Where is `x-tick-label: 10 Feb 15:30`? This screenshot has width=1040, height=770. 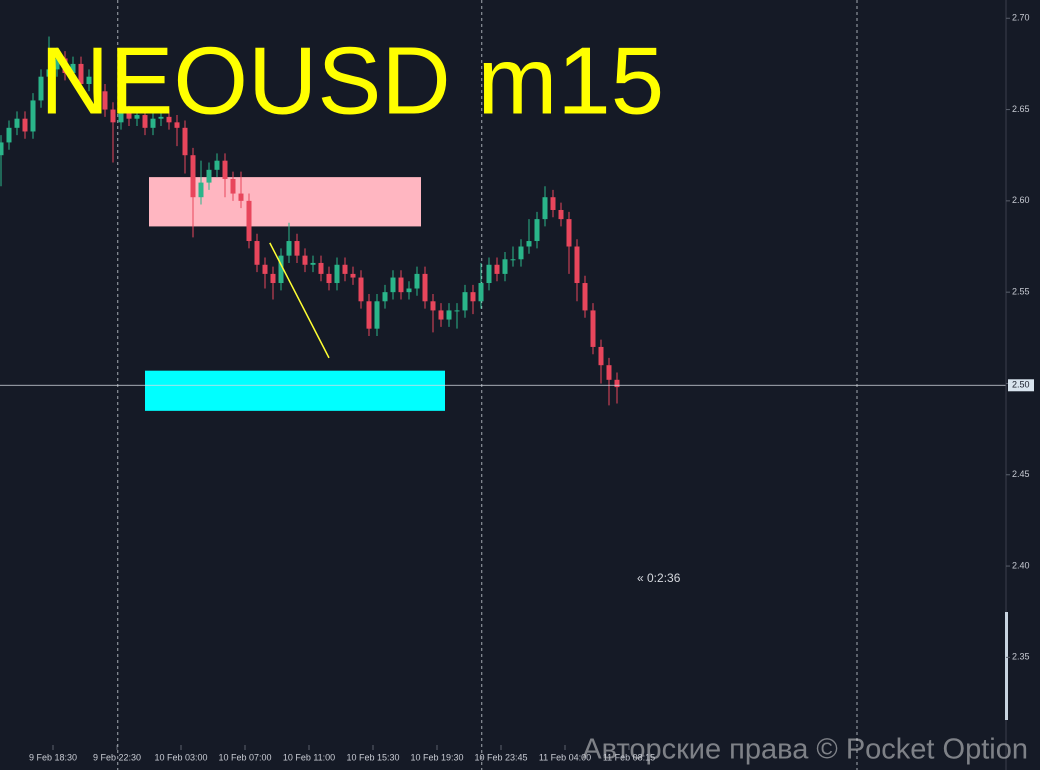
x-tick-label: 10 Feb 15:30 is located at coordinates (372, 757).